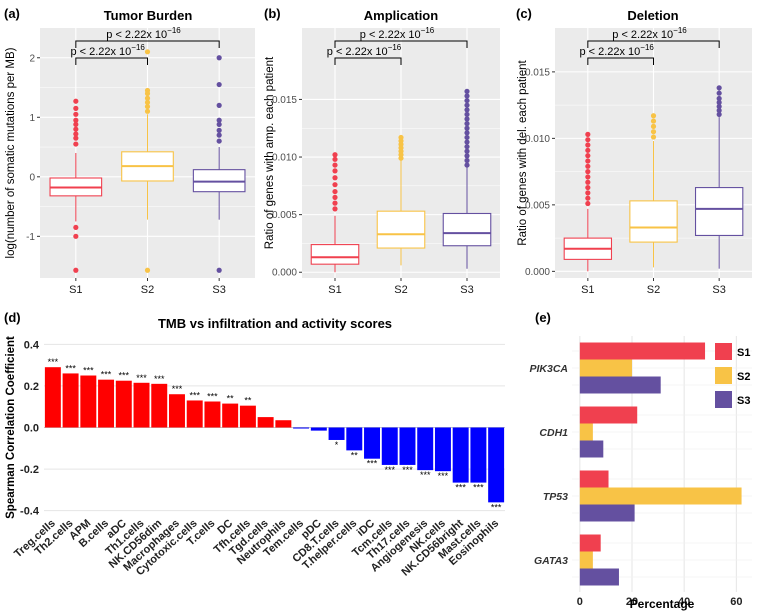 This screenshot has height=613, width=769. What do you see at coordinates (642, 351) in the screenshot?
I see `bar-PIK3CA-S1` at bounding box center [642, 351].